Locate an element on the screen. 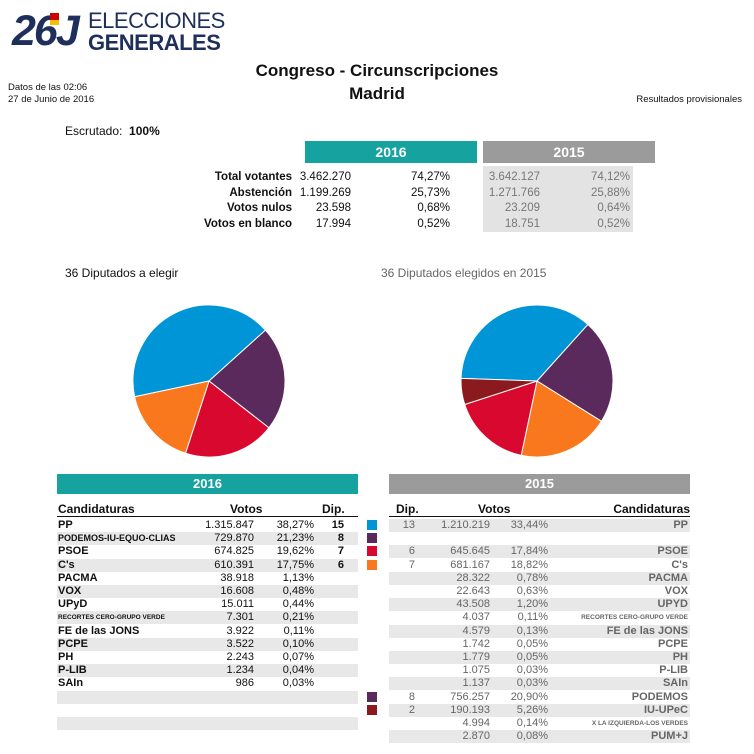  candidate-pct-2015: 0,03% is located at coordinates (532, 670).